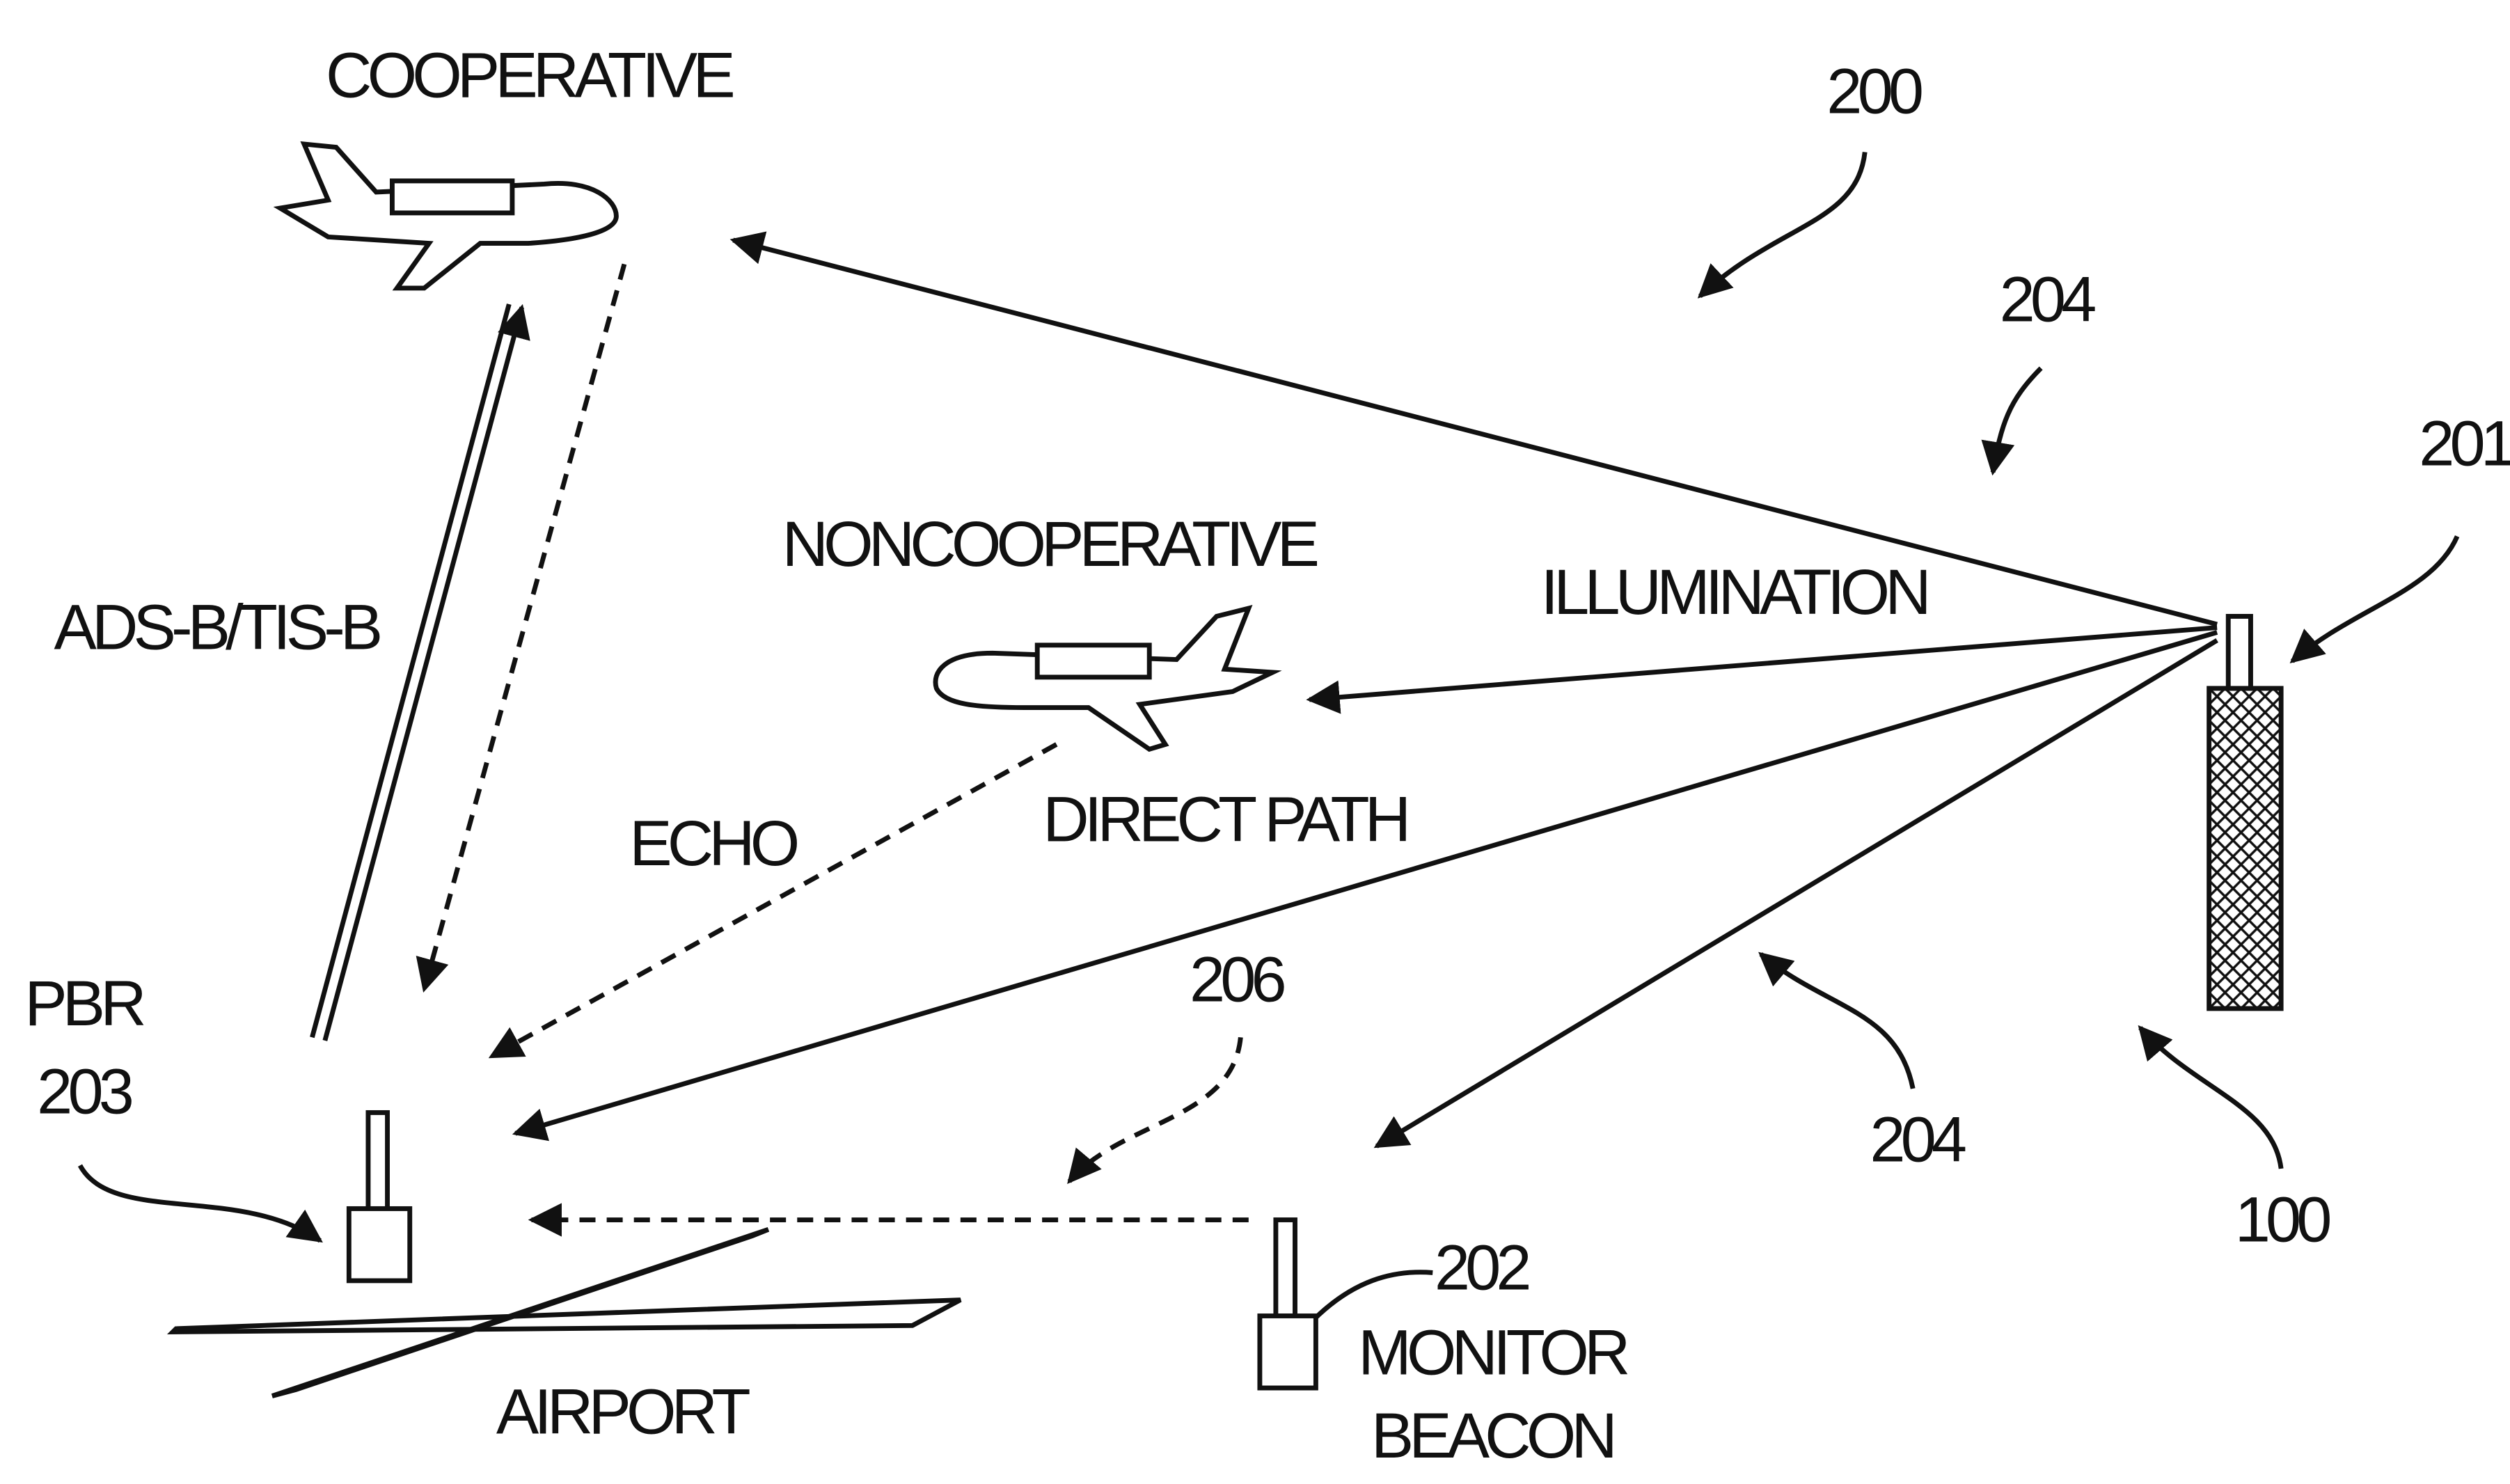 The height and width of the screenshot is (1484, 2510). I want to click on label: PBR, so click(84, 1003).